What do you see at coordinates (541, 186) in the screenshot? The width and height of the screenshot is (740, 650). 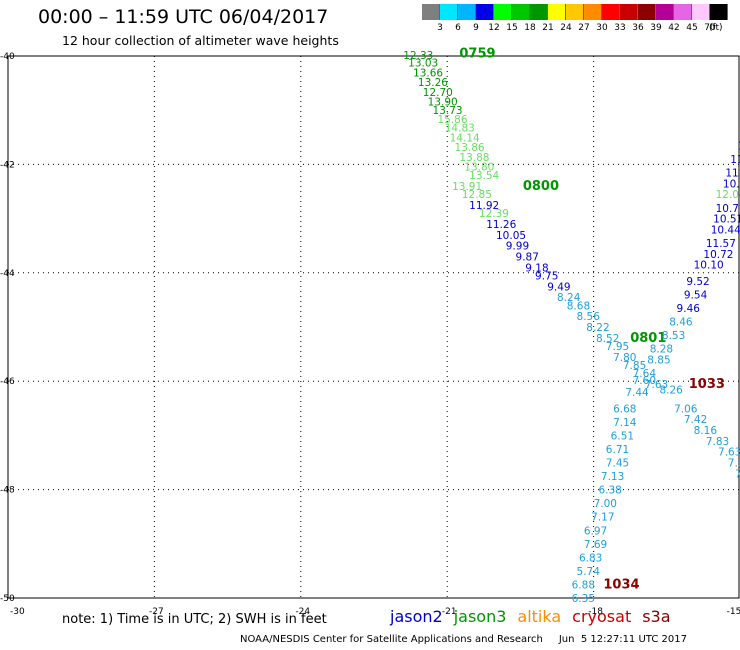 I see `pass-time-label: 0800` at bounding box center [541, 186].